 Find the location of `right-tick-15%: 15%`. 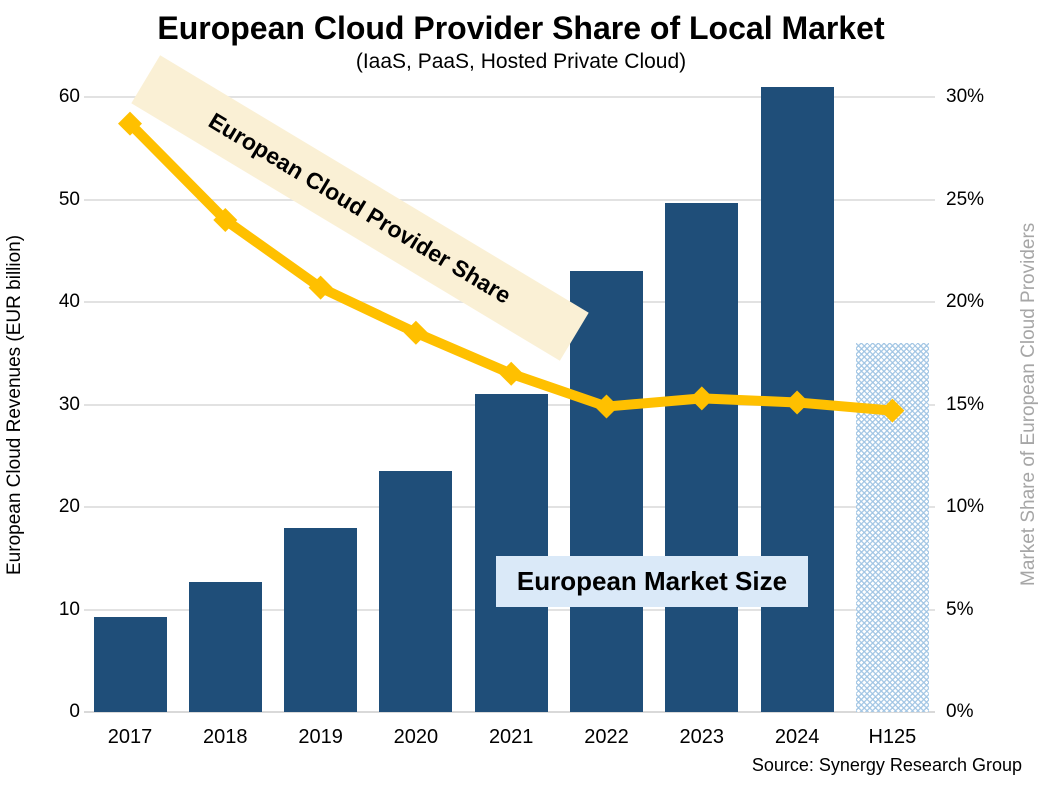

right-tick-15%: 15% is located at coordinates (965, 404).